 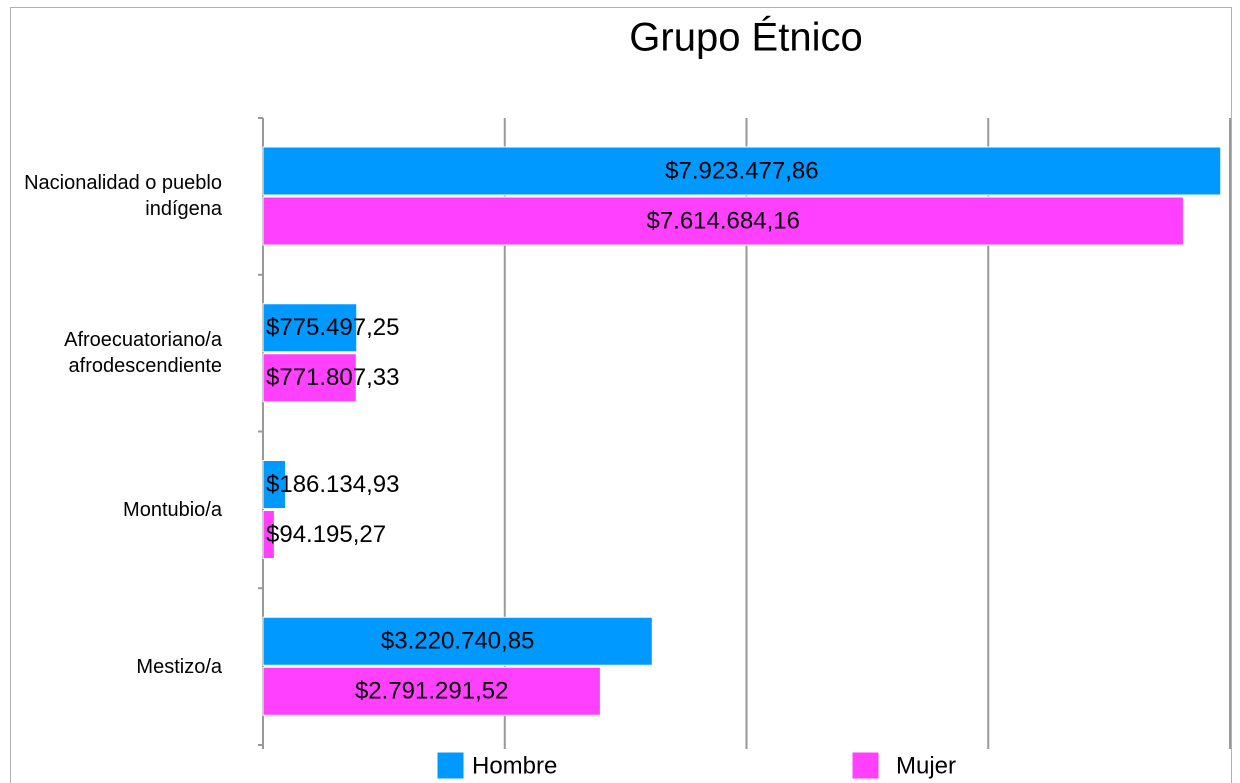 I want to click on y-tick-label: Nacionalidad o pueblo indígena, so click(x=123, y=196).